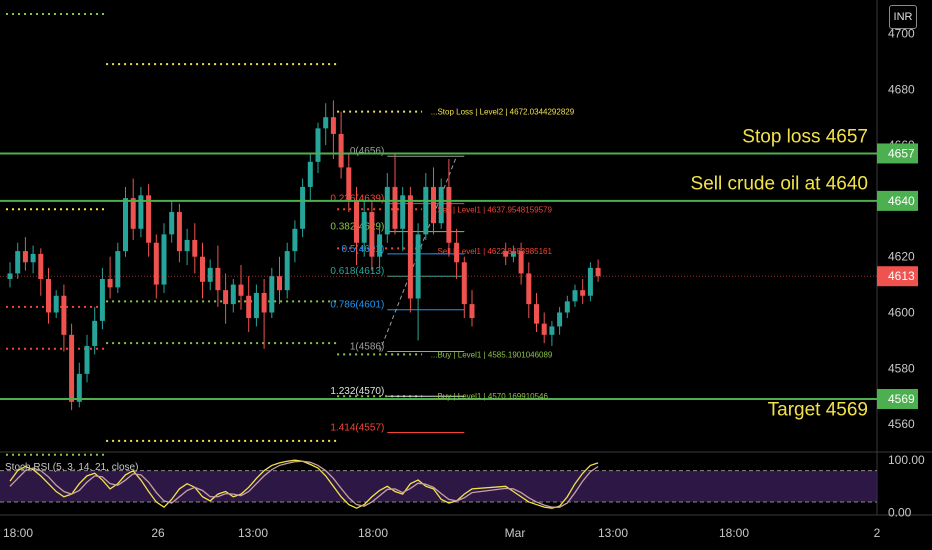 Image resolution: width=932 pixels, height=550 pixels. Describe the element at coordinates (897, 276) in the screenshot. I see `last-price-tag-bg` at that location.